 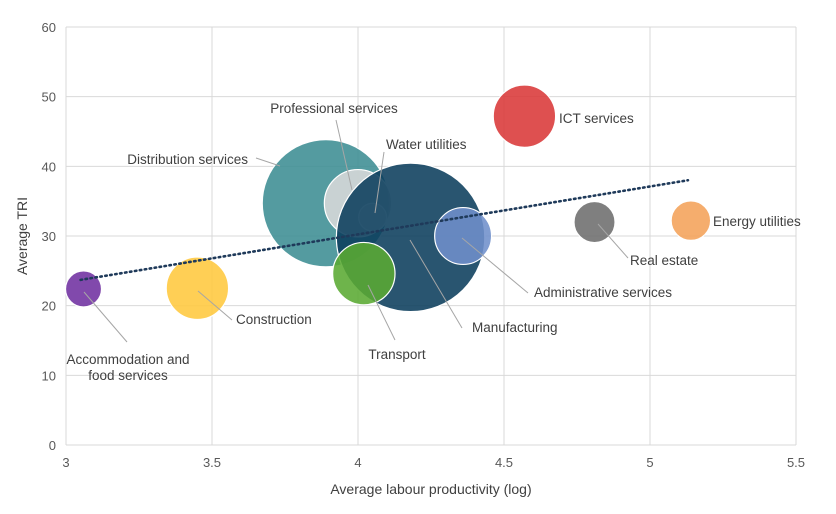 I want to click on x-axis-title: Average labour productivity (log), so click(x=430, y=489).